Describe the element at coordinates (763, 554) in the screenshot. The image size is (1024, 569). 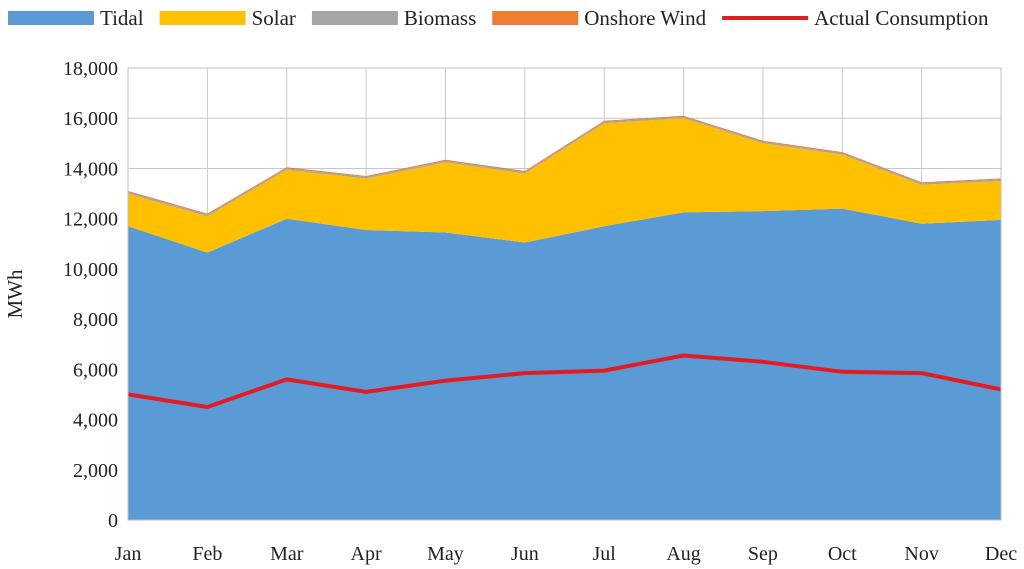
I see `x-tick-label: Sep` at that location.